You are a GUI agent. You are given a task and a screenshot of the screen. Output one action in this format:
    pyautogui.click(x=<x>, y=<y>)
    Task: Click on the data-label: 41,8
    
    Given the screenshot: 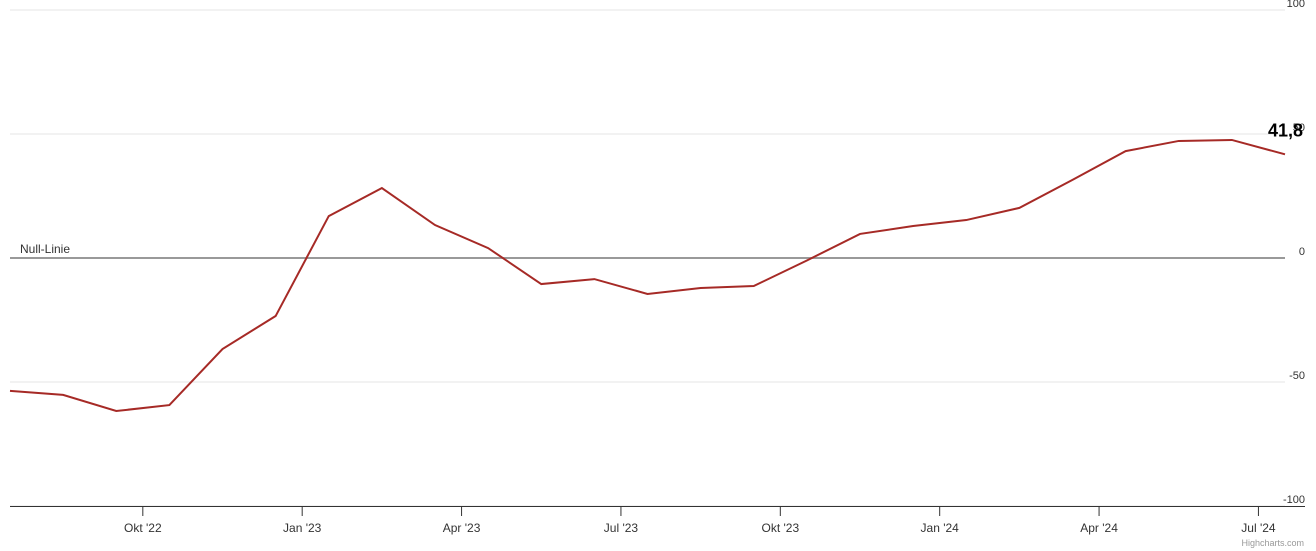 What is the action you would take?
    pyautogui.click(x=1285, y=130)
    